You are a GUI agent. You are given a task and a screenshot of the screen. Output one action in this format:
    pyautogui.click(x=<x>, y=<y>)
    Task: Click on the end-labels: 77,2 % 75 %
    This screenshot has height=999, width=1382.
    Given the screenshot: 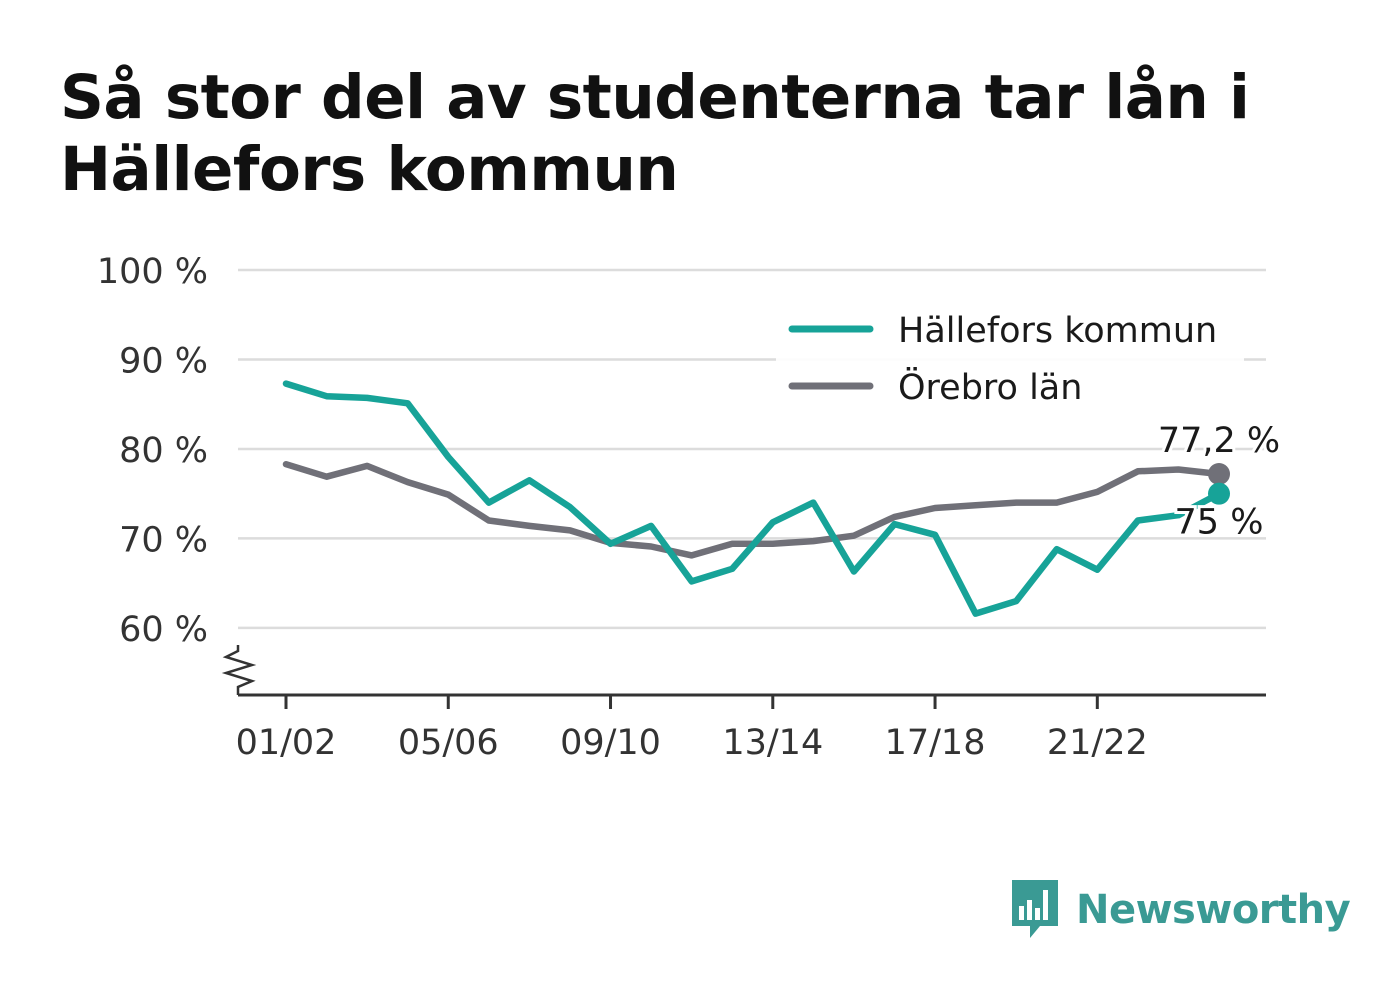 What is the action you would take?
    pyautogui.click(x=1219, y=482)
    